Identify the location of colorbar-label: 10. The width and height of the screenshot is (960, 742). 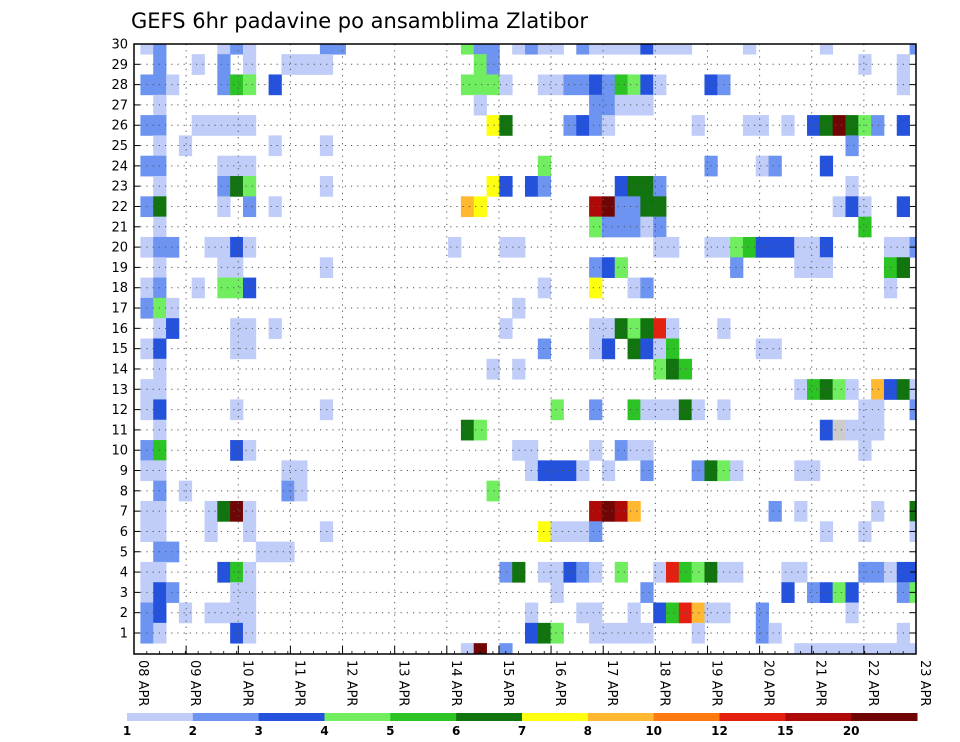
(653, 731).